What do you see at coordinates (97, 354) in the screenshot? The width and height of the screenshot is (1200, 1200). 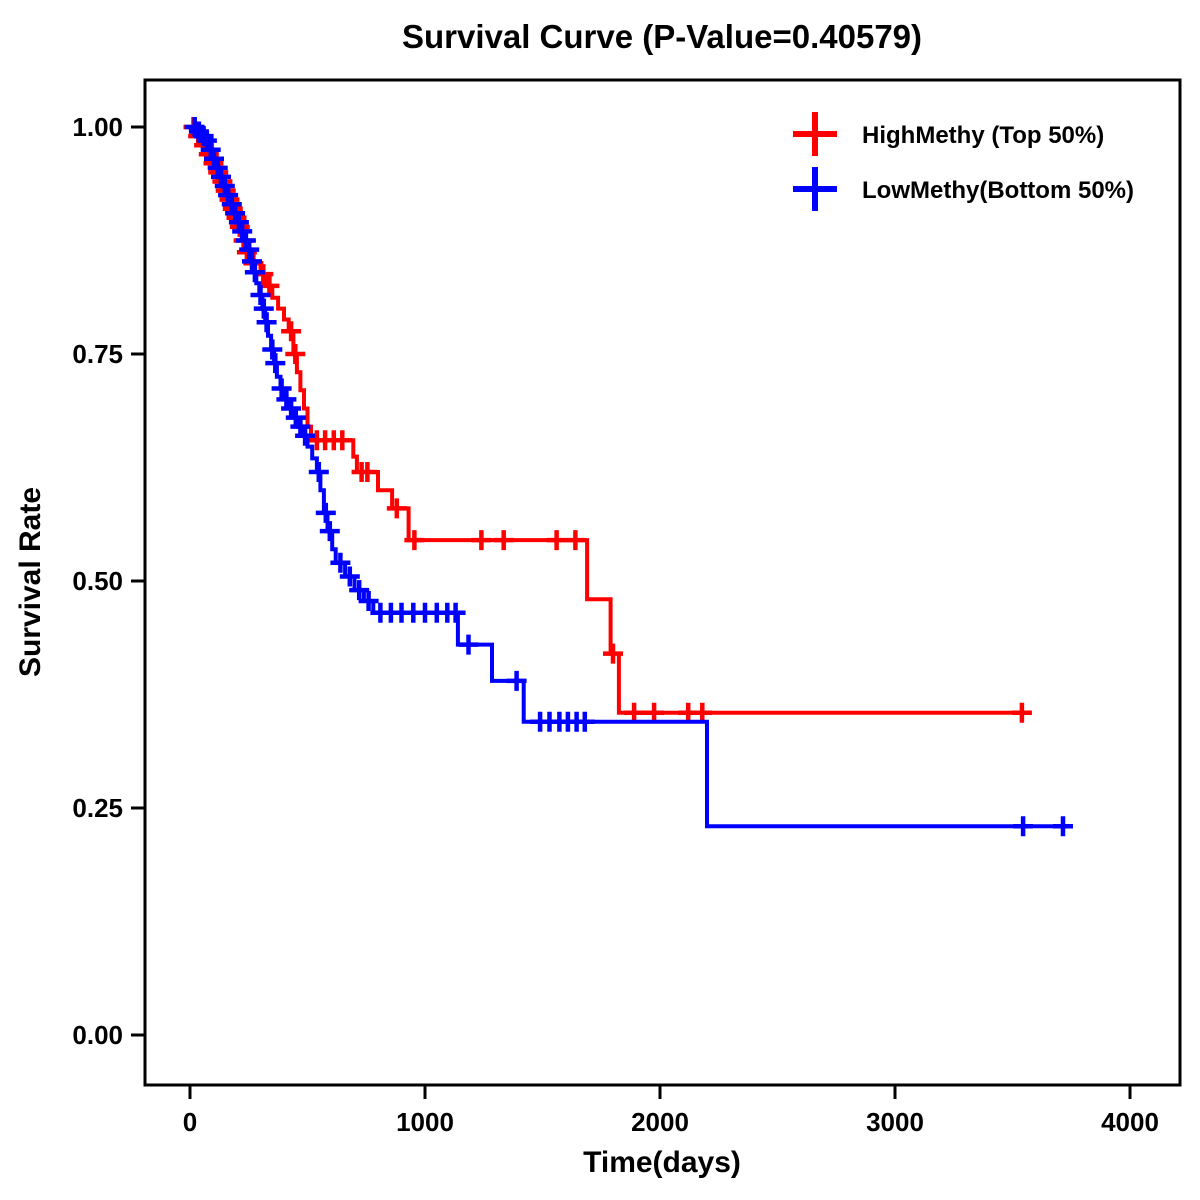 I see `y-tick-label: 0.75` at bounding box center [97, 354].